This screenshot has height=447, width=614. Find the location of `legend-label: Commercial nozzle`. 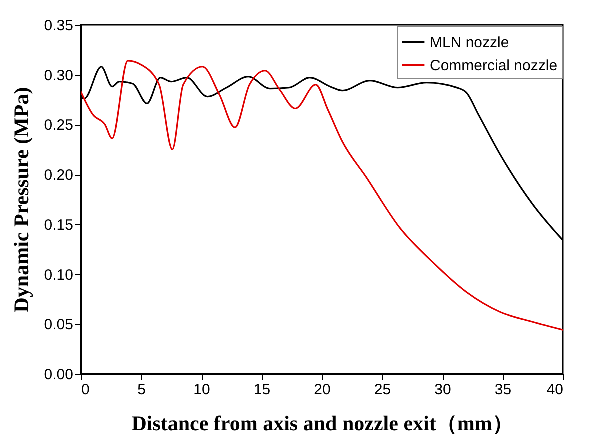

legend-label: Commercial nozzle is located at coordinates (494, 66).